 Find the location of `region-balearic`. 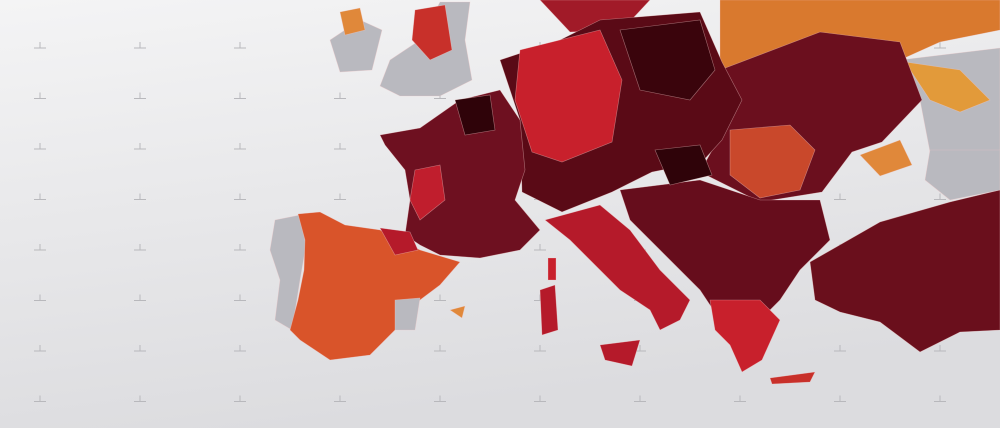

region-balearic is located at coordinates (457, 312).